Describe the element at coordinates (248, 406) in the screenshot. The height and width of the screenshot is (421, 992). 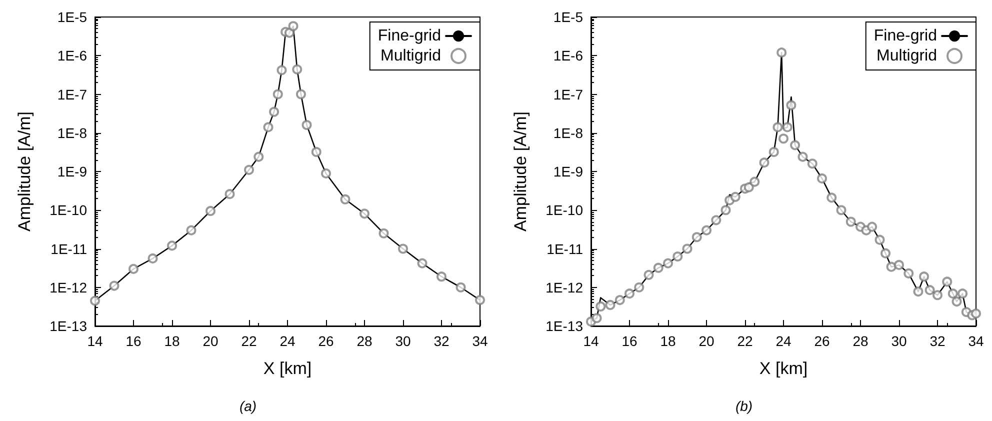
I see `text: (a)` at that location.